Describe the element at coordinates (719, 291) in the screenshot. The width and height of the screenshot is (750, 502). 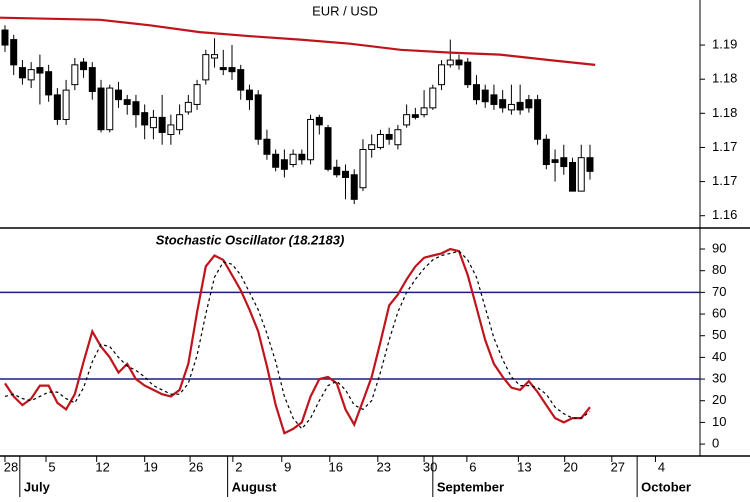
I see `y-tick-label: 70` at that location.